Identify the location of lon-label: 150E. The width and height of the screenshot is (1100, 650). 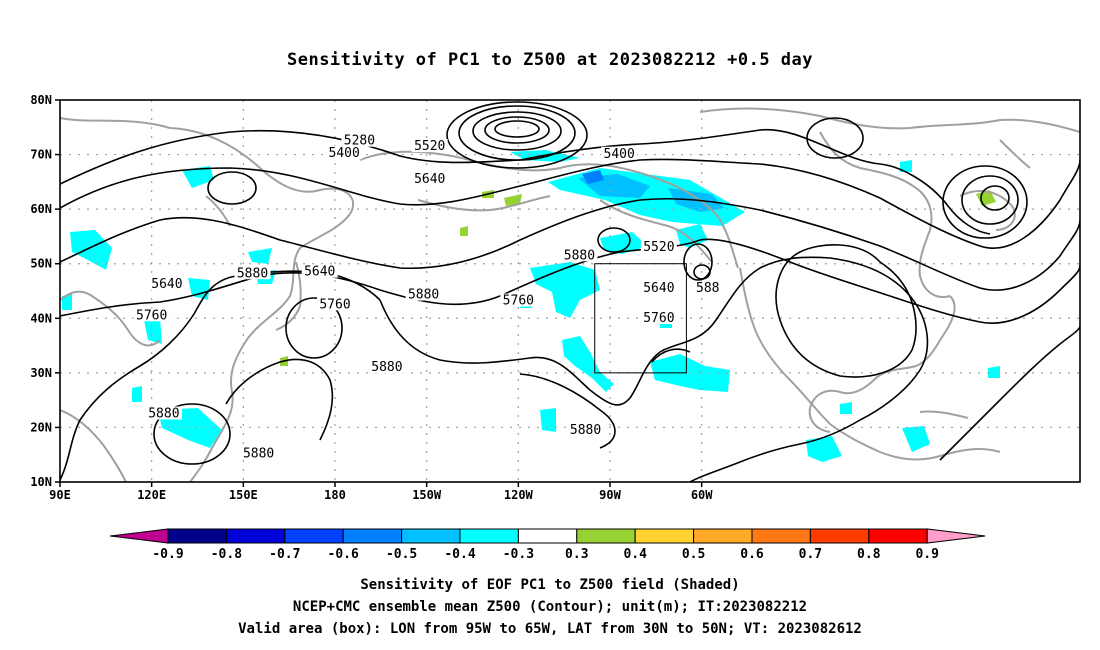
(243, 495).